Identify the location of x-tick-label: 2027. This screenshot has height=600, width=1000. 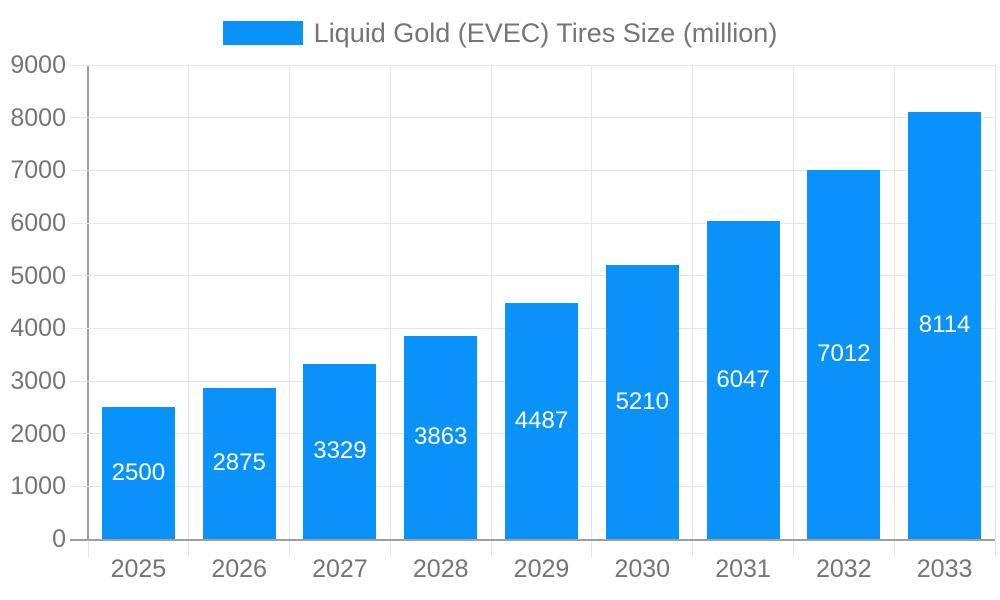
(340, 569).